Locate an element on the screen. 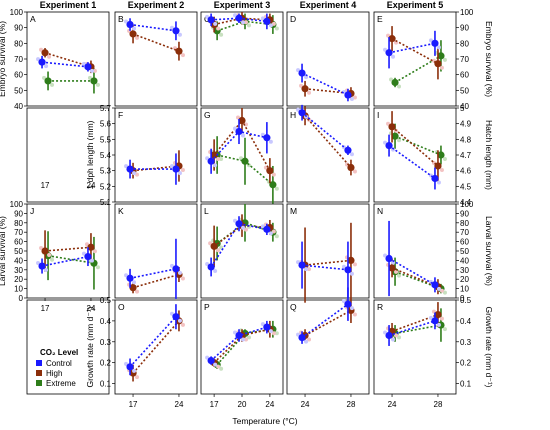  y-tick-label: 90 is located at coordinates (18, 213).